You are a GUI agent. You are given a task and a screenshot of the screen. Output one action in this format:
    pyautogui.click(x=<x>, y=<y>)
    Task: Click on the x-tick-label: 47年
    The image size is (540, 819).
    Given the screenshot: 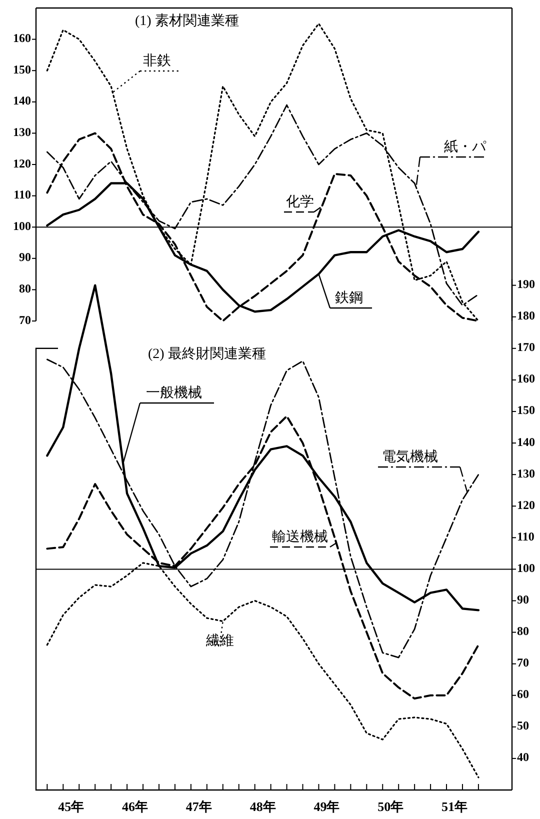 What is the action you would take?
    pyautogui.click(x=199, y=806)
    